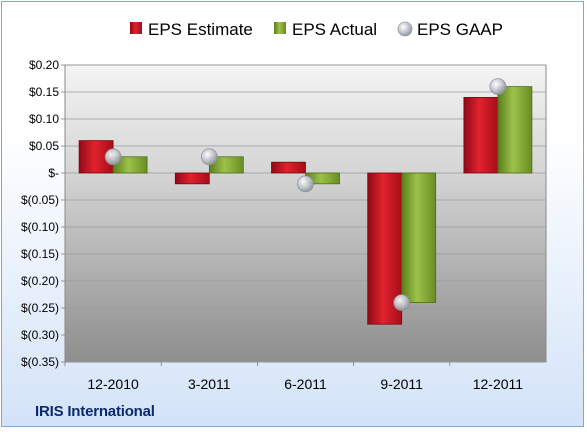 The image size is (587, 432). Describe the element at coordinates (44, 65) in the screenshot. I see `y-tick-label: $0.20` at that location.